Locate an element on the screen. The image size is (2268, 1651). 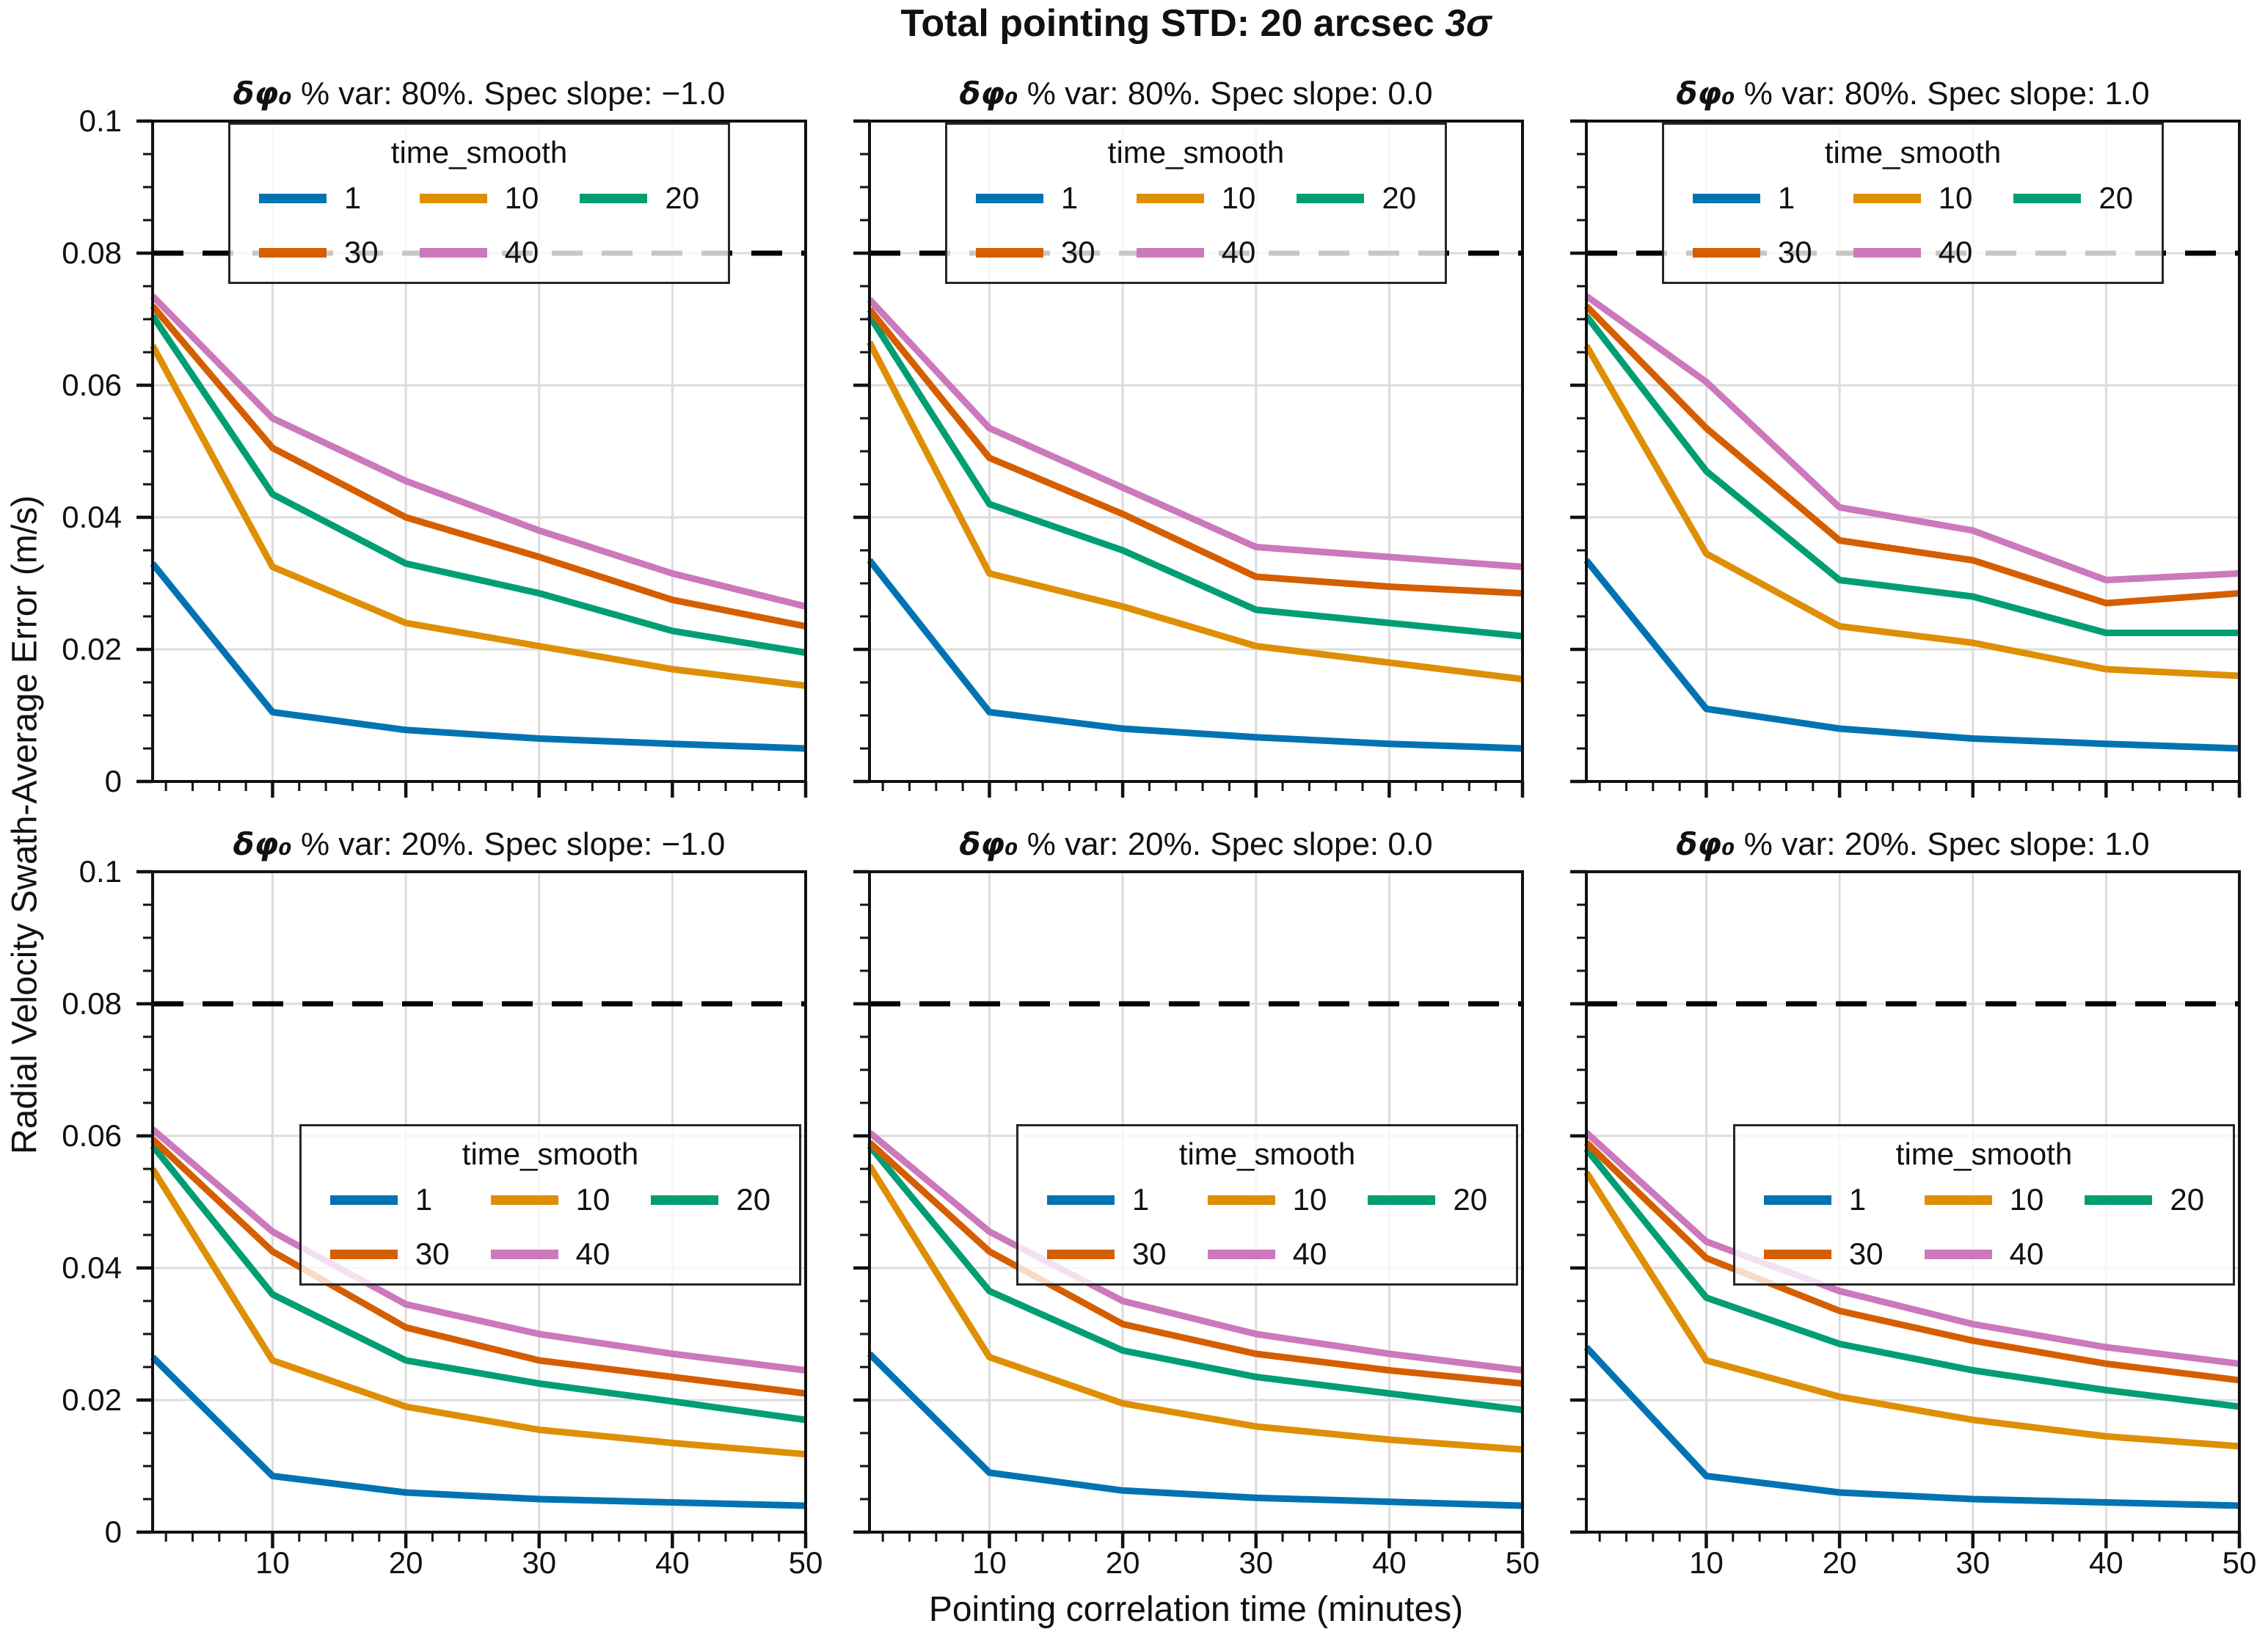
subplot-title: δφ₀ % var: 80%. Spec slope: 0.0 is located at coordinates (1196, 94).